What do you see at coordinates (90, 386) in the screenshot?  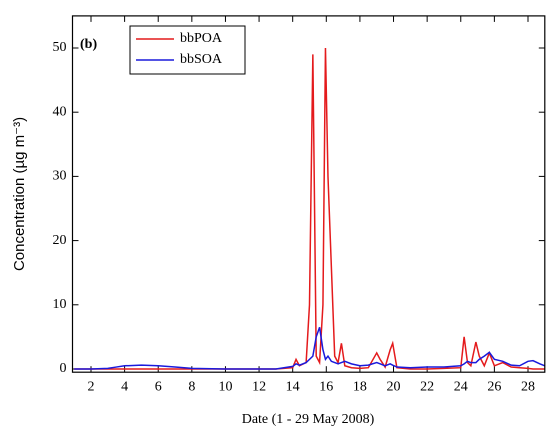 I see `x-tick-label: 2` at bounding box center [90, 386].